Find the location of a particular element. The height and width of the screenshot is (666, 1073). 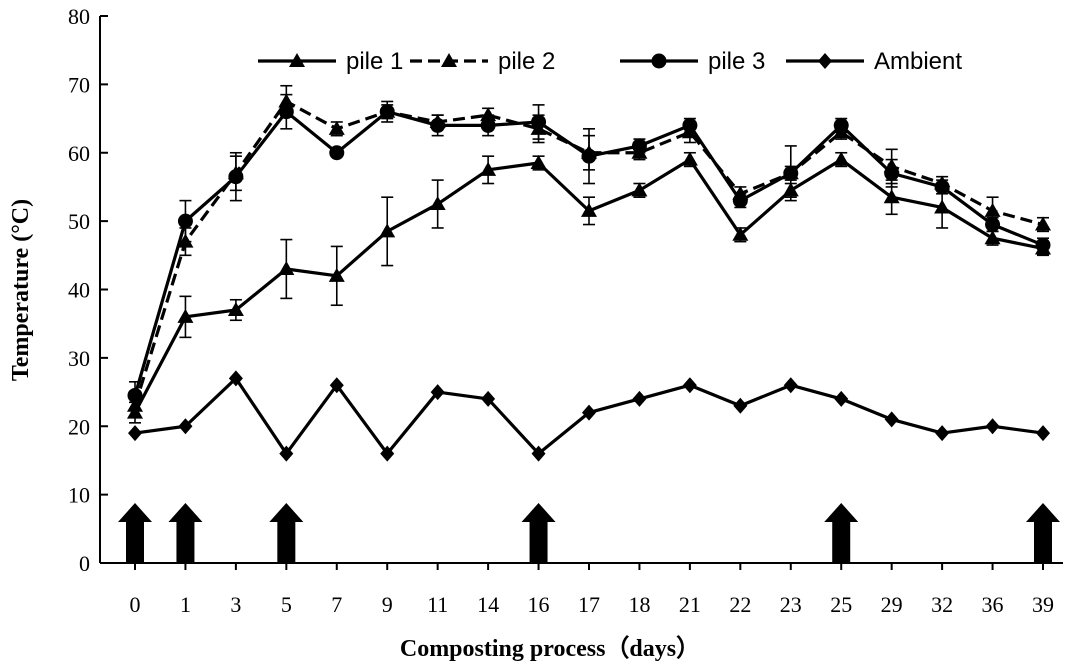

x-tick-label: 36 is located at coordinates (993, 604).